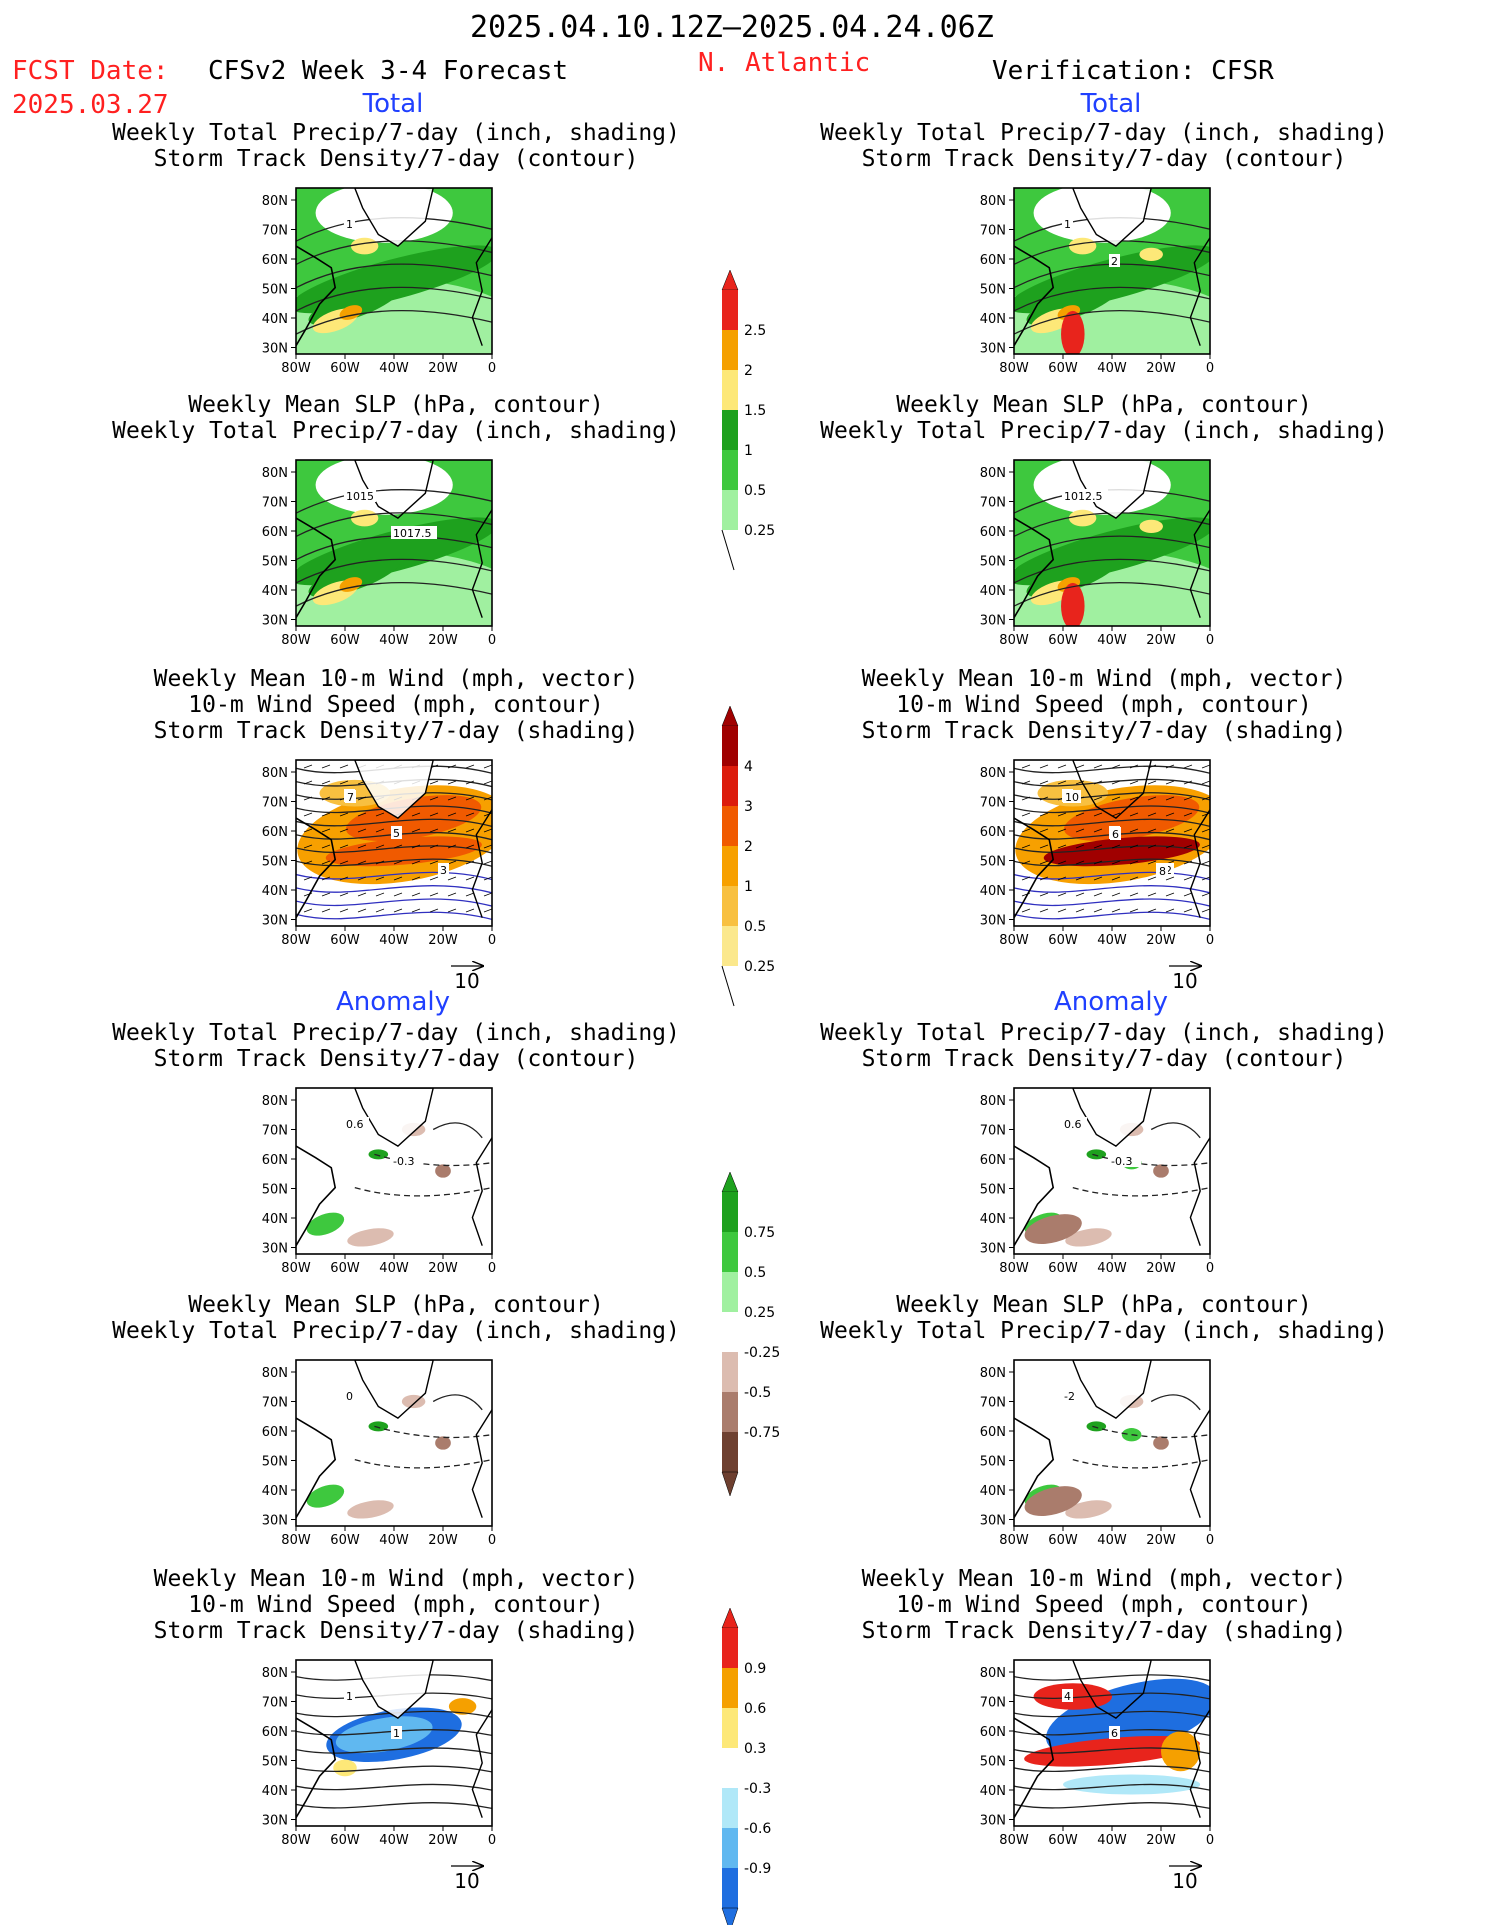  Describe the element at coordinates (730, 856) in the screenshot. I see `colorbar-storm_total` at that location.